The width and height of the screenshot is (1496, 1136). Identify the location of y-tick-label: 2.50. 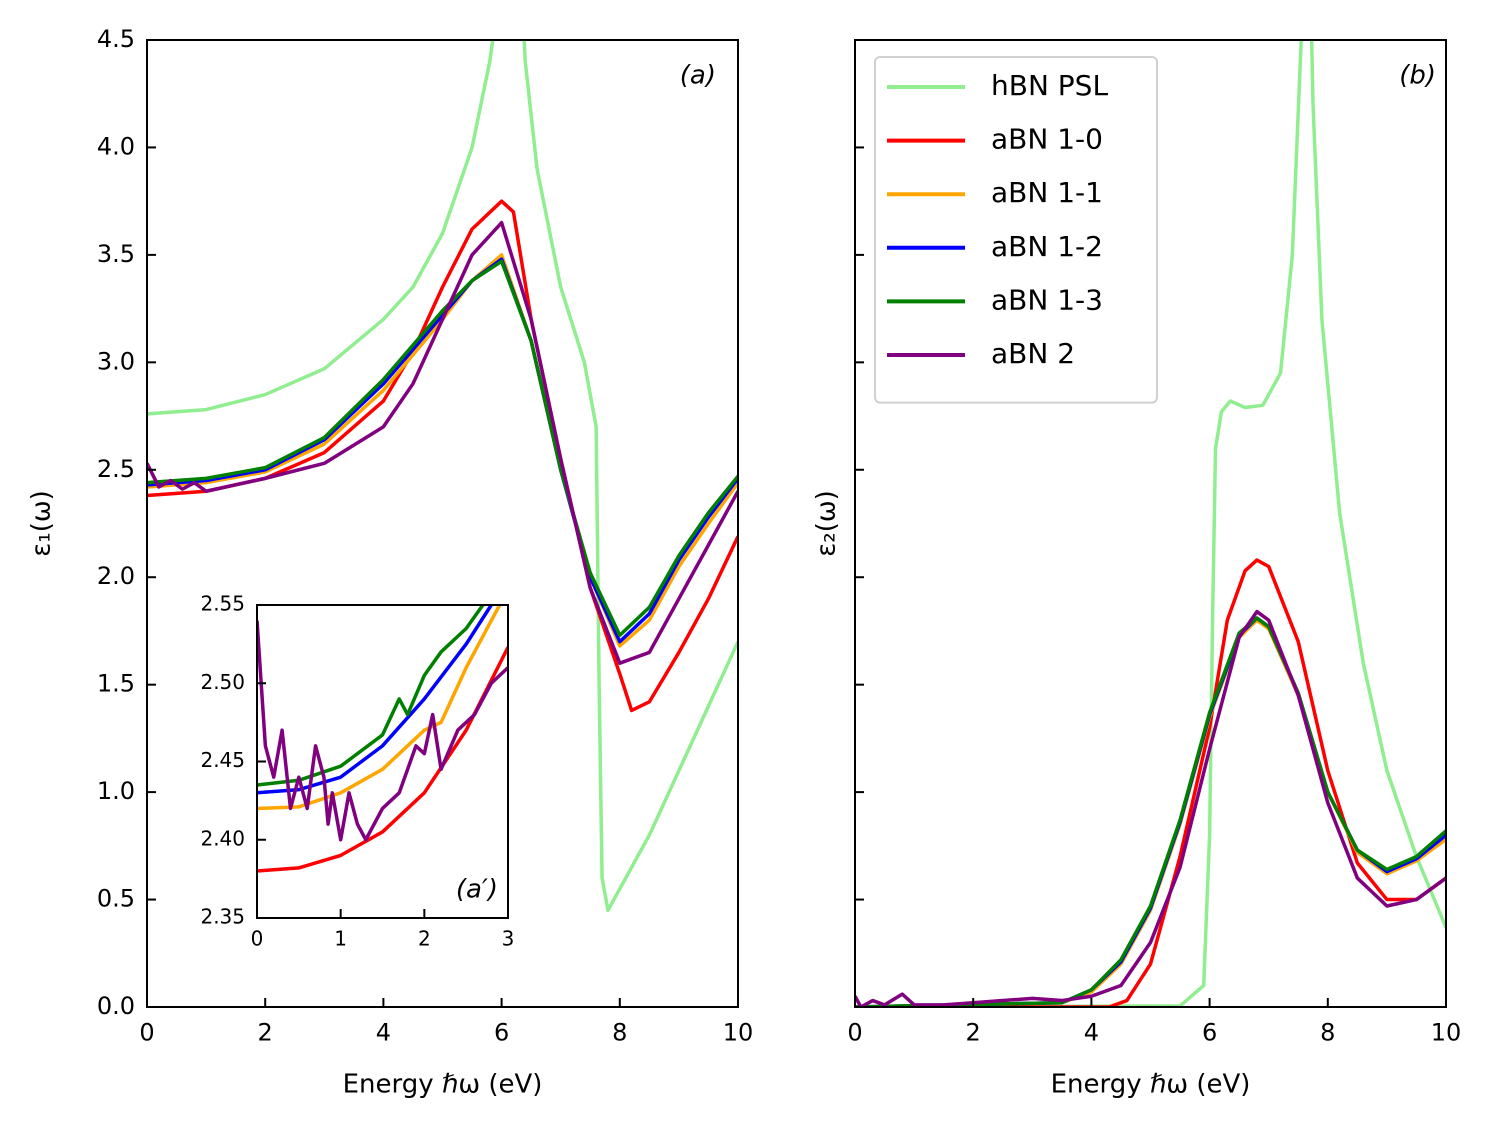
(222, 682).